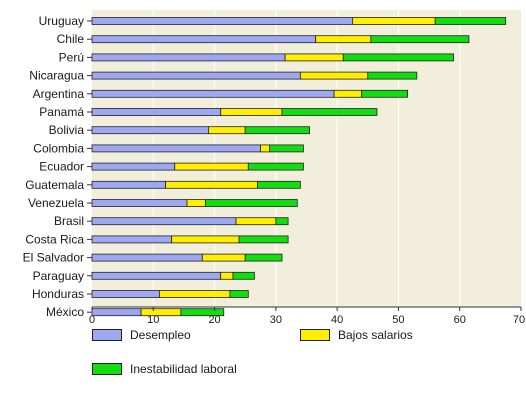 This screenshot has width=526, height=404. What do you see at coordinates (56, 76) in the screenshot?
I see `category-label-nicaragua: Nicaragua` at bounding box center [56, 76].